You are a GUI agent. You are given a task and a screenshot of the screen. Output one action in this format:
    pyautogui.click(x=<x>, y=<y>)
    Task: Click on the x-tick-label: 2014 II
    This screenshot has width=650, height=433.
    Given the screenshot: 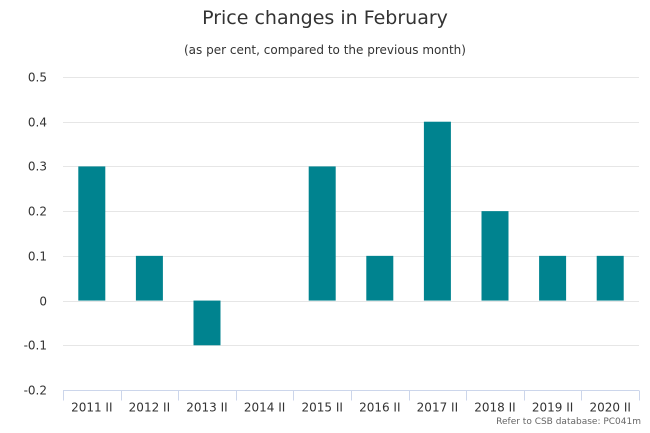 What is the action you would take?
    pyautogui.click(x=264, y=408)
    